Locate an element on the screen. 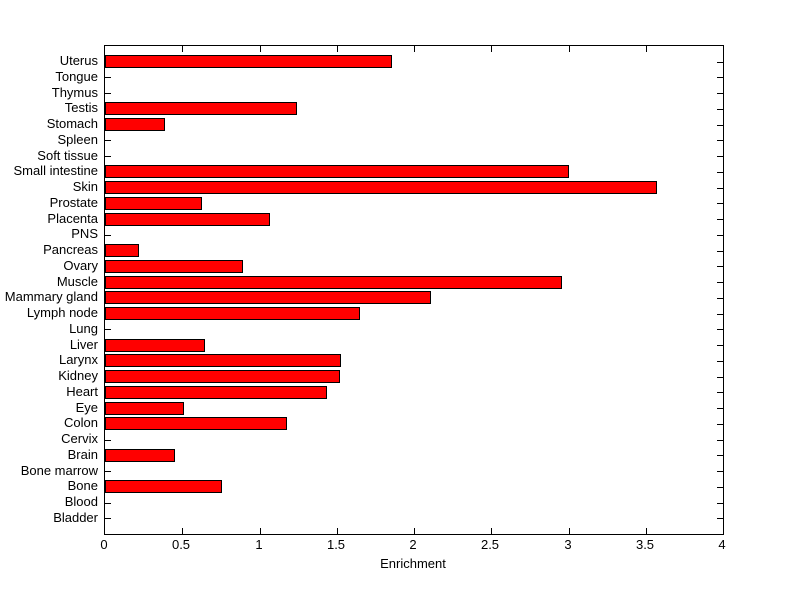 The width and height of the screenshot is (800, 599). bar-kidney is located at coordinates (222, 376).